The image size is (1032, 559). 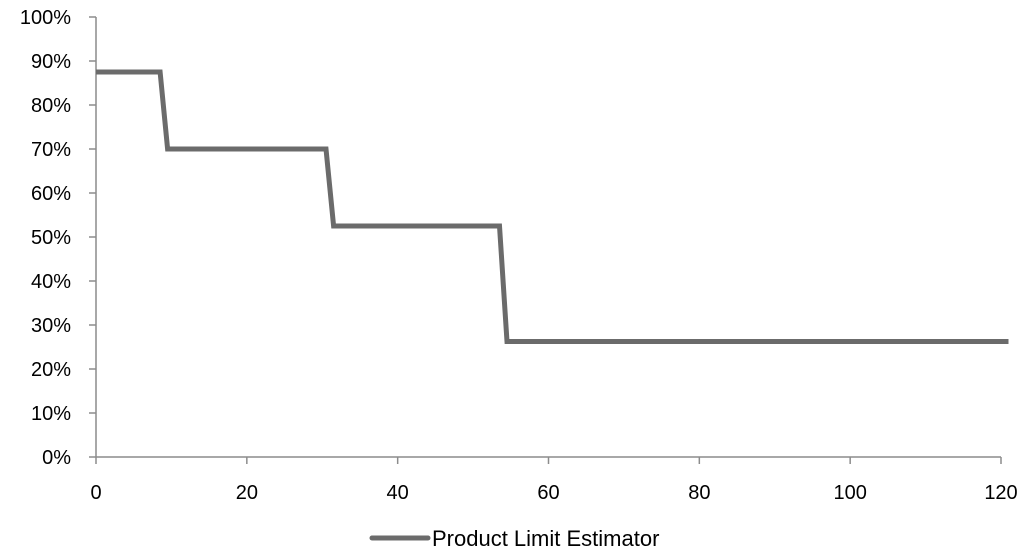 What do you see at coordinates (51, 238) in the screenshot?
I see `y-tick-label: 50%` at bounding box center [51, 238].